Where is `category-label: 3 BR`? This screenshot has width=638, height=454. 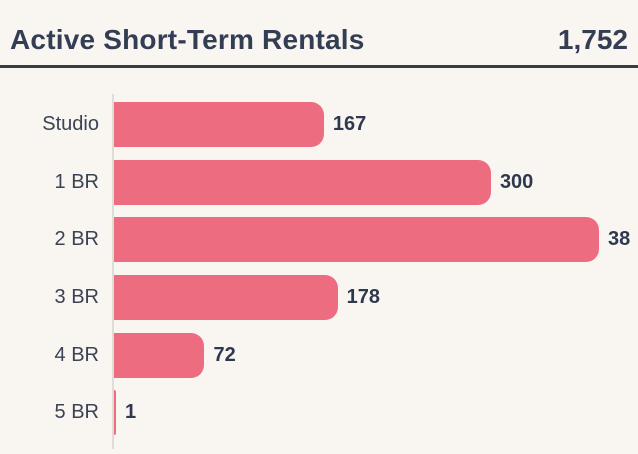 category-label: 3 BR is located at coordinates (76, 297).